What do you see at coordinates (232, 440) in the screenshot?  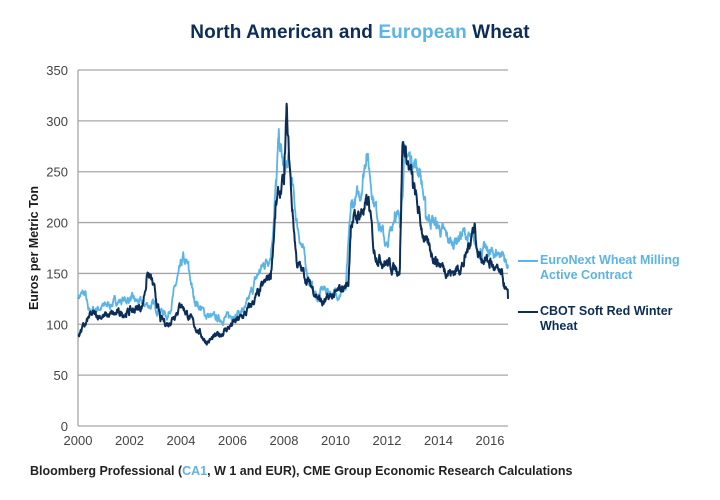 I see `x-tick-2006: 2006` at bounding box center [232, 440].